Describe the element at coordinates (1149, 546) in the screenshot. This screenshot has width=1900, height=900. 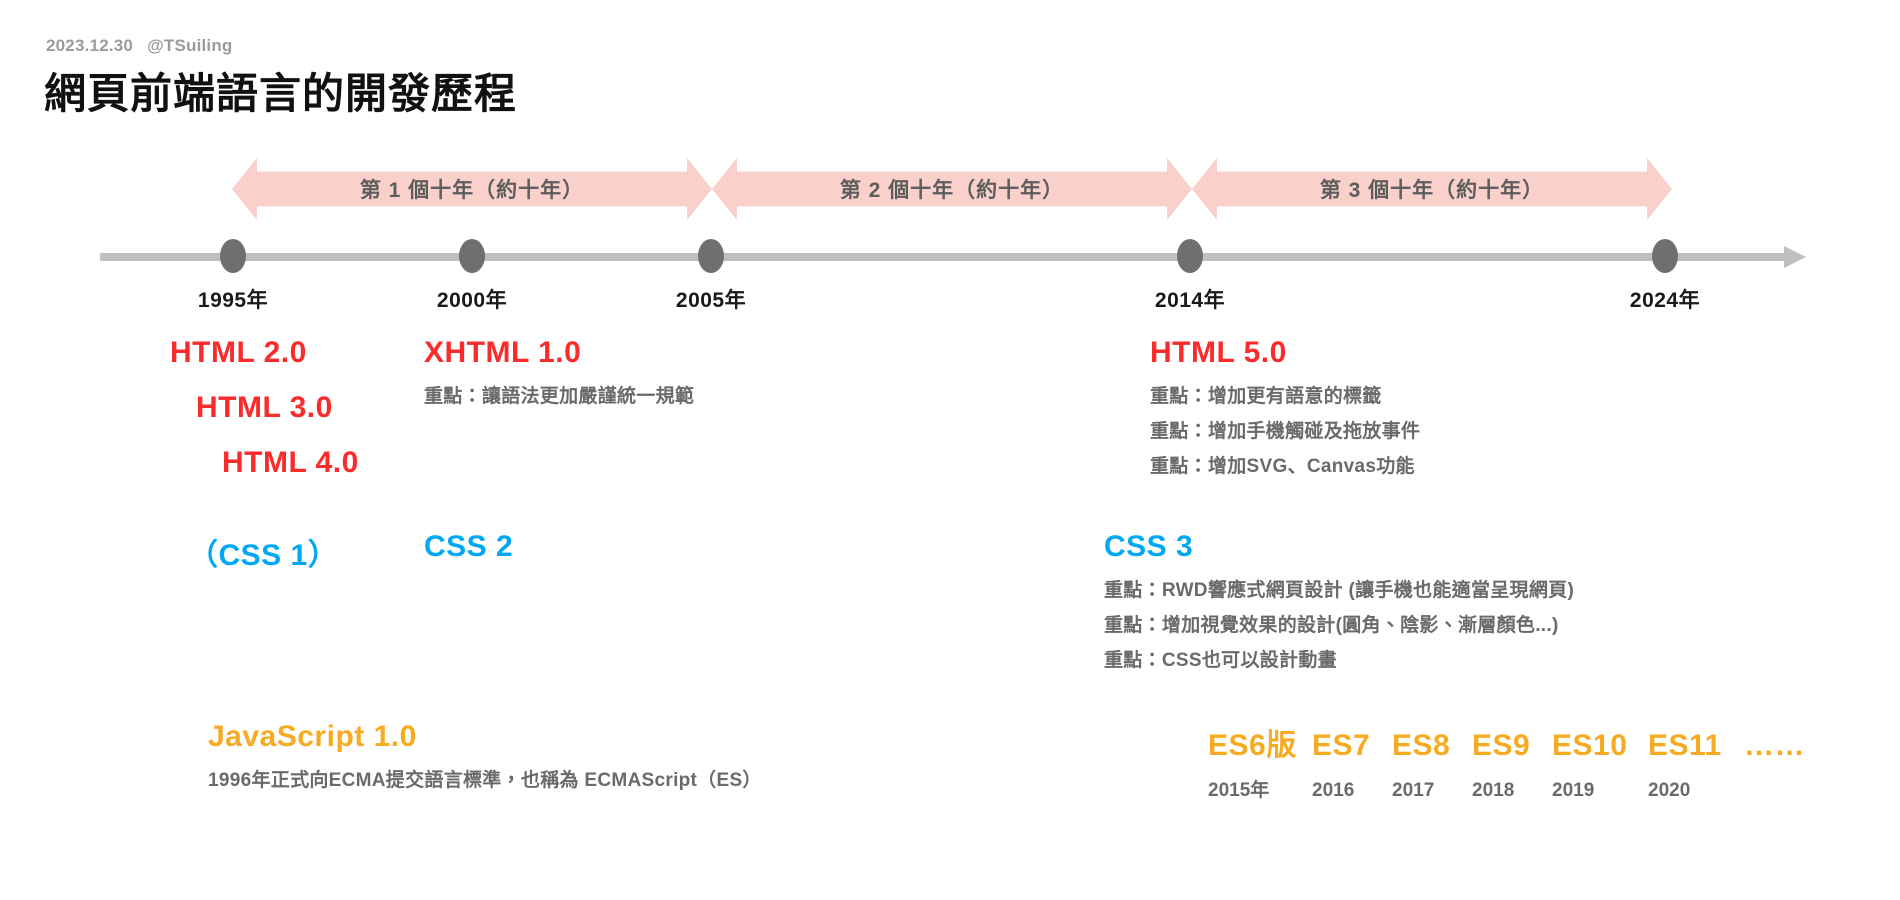
I see `css3-title: CSS 3` at that location.